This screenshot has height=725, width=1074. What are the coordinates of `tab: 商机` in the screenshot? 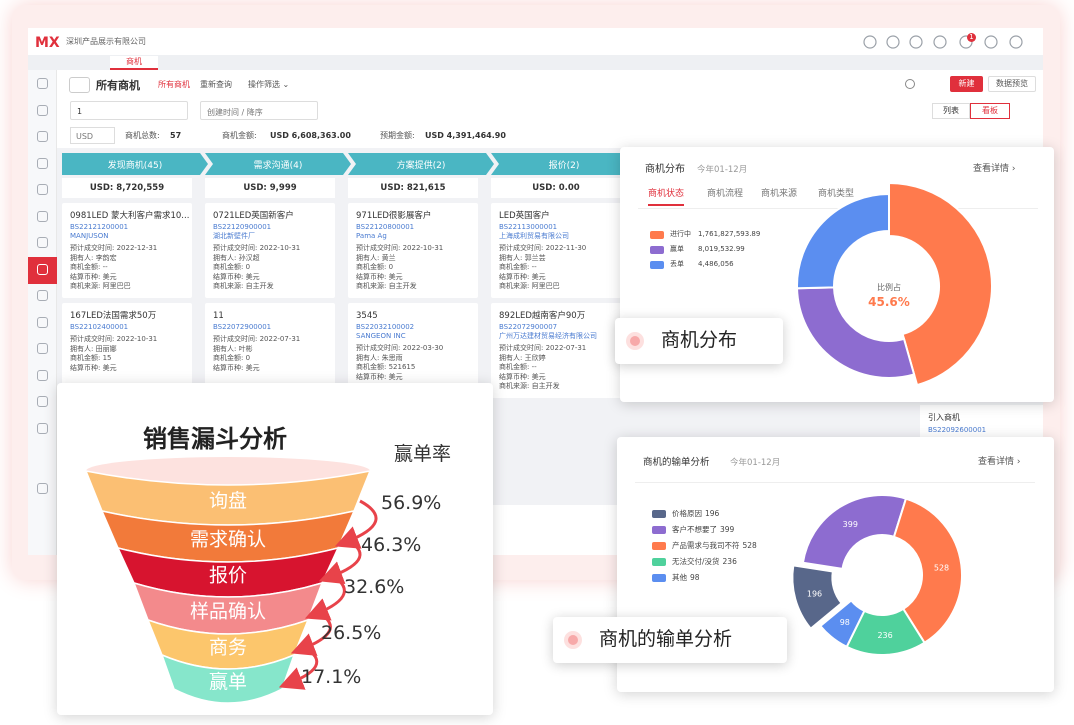 It's located at (134, 63).